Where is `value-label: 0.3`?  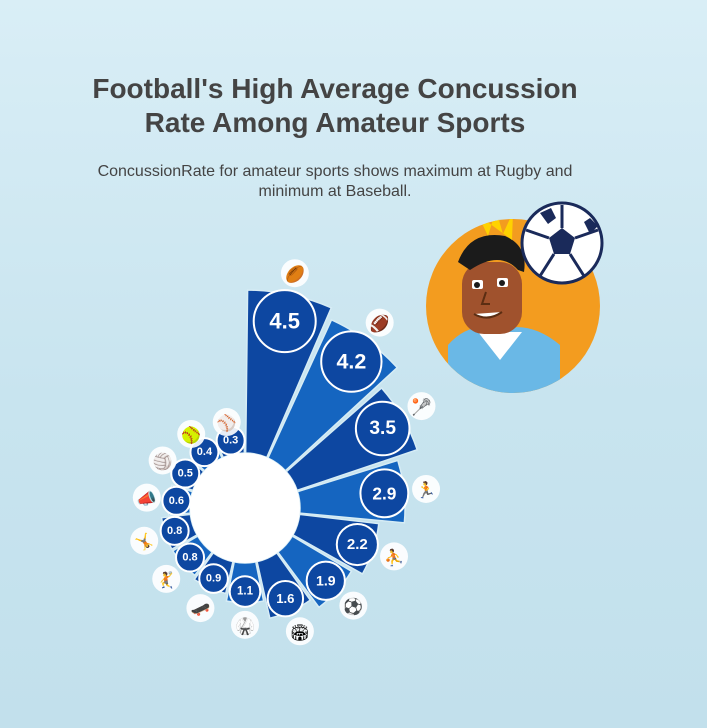
value-label: 0.3 is located at coordinates (230, 441).